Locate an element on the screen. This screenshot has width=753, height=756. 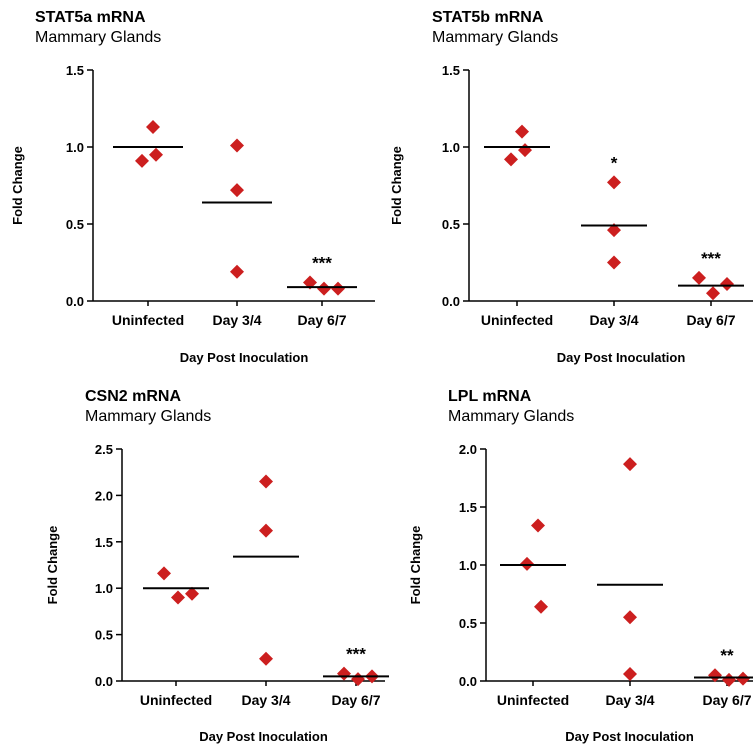
significance-marker: * is located at coordinates (614, 162).